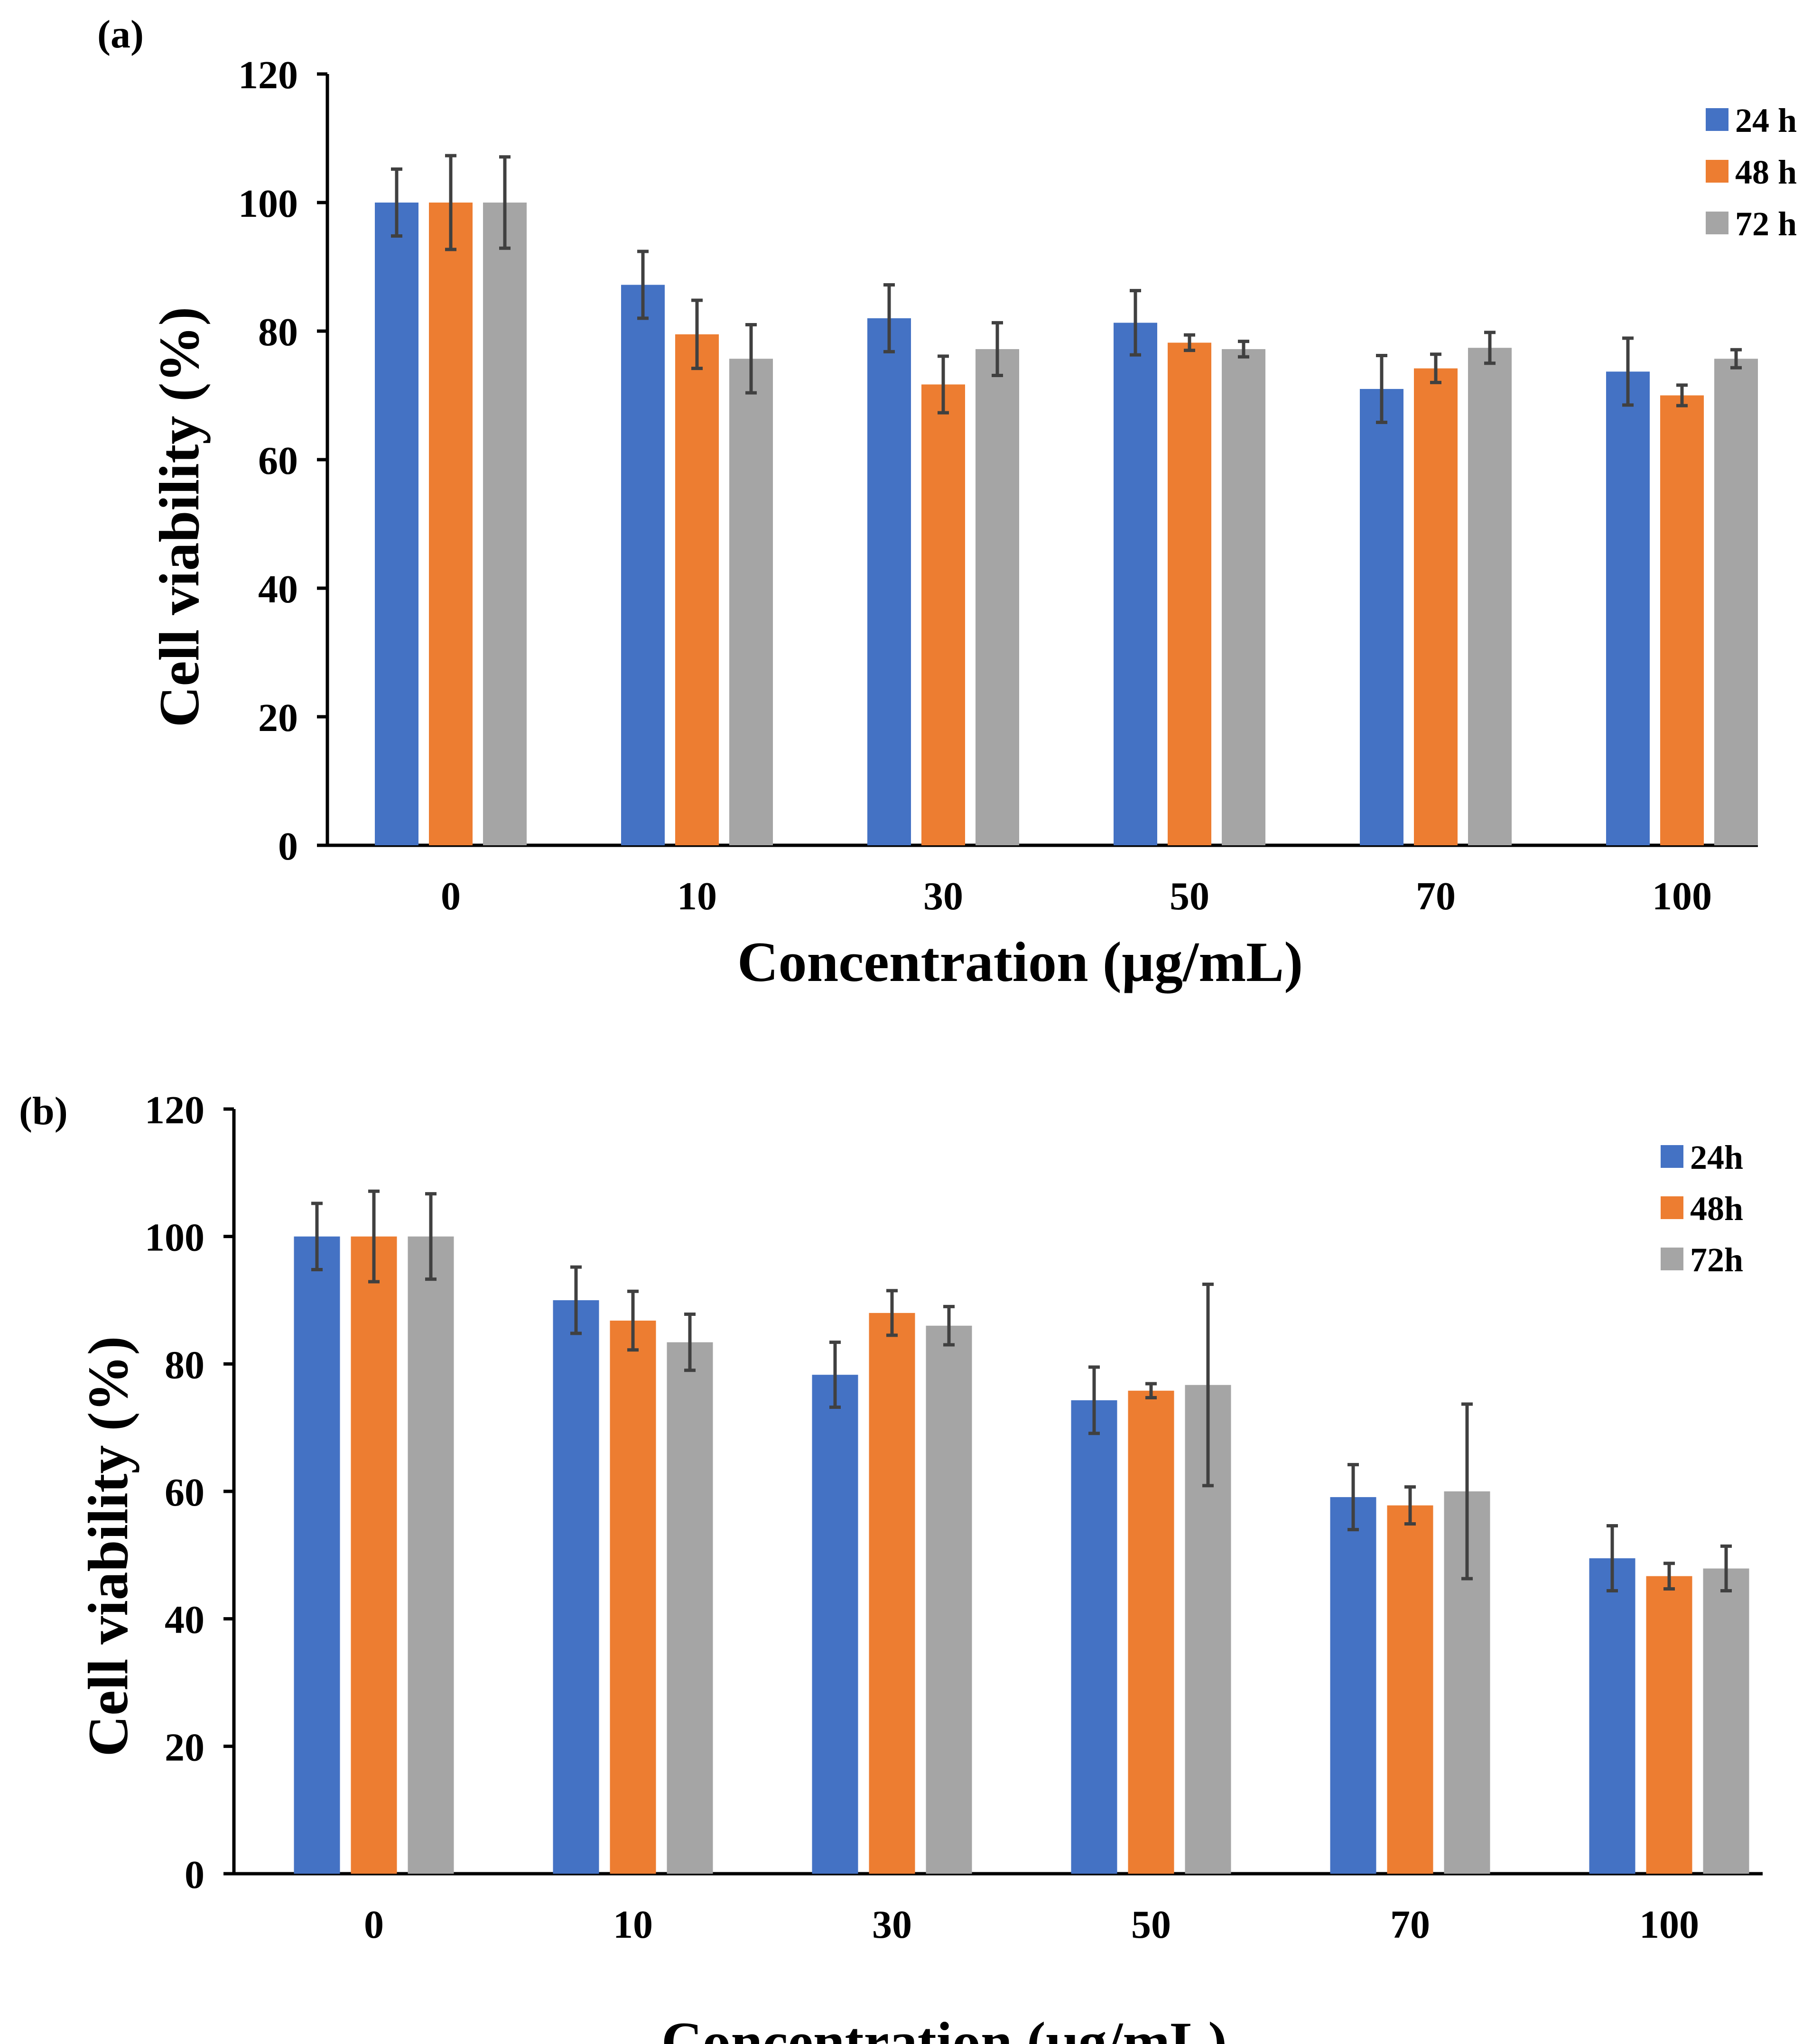 This screenshot has height=2044, width=1812. I want to click on legend-label: 24h, so click(1716, 1157).